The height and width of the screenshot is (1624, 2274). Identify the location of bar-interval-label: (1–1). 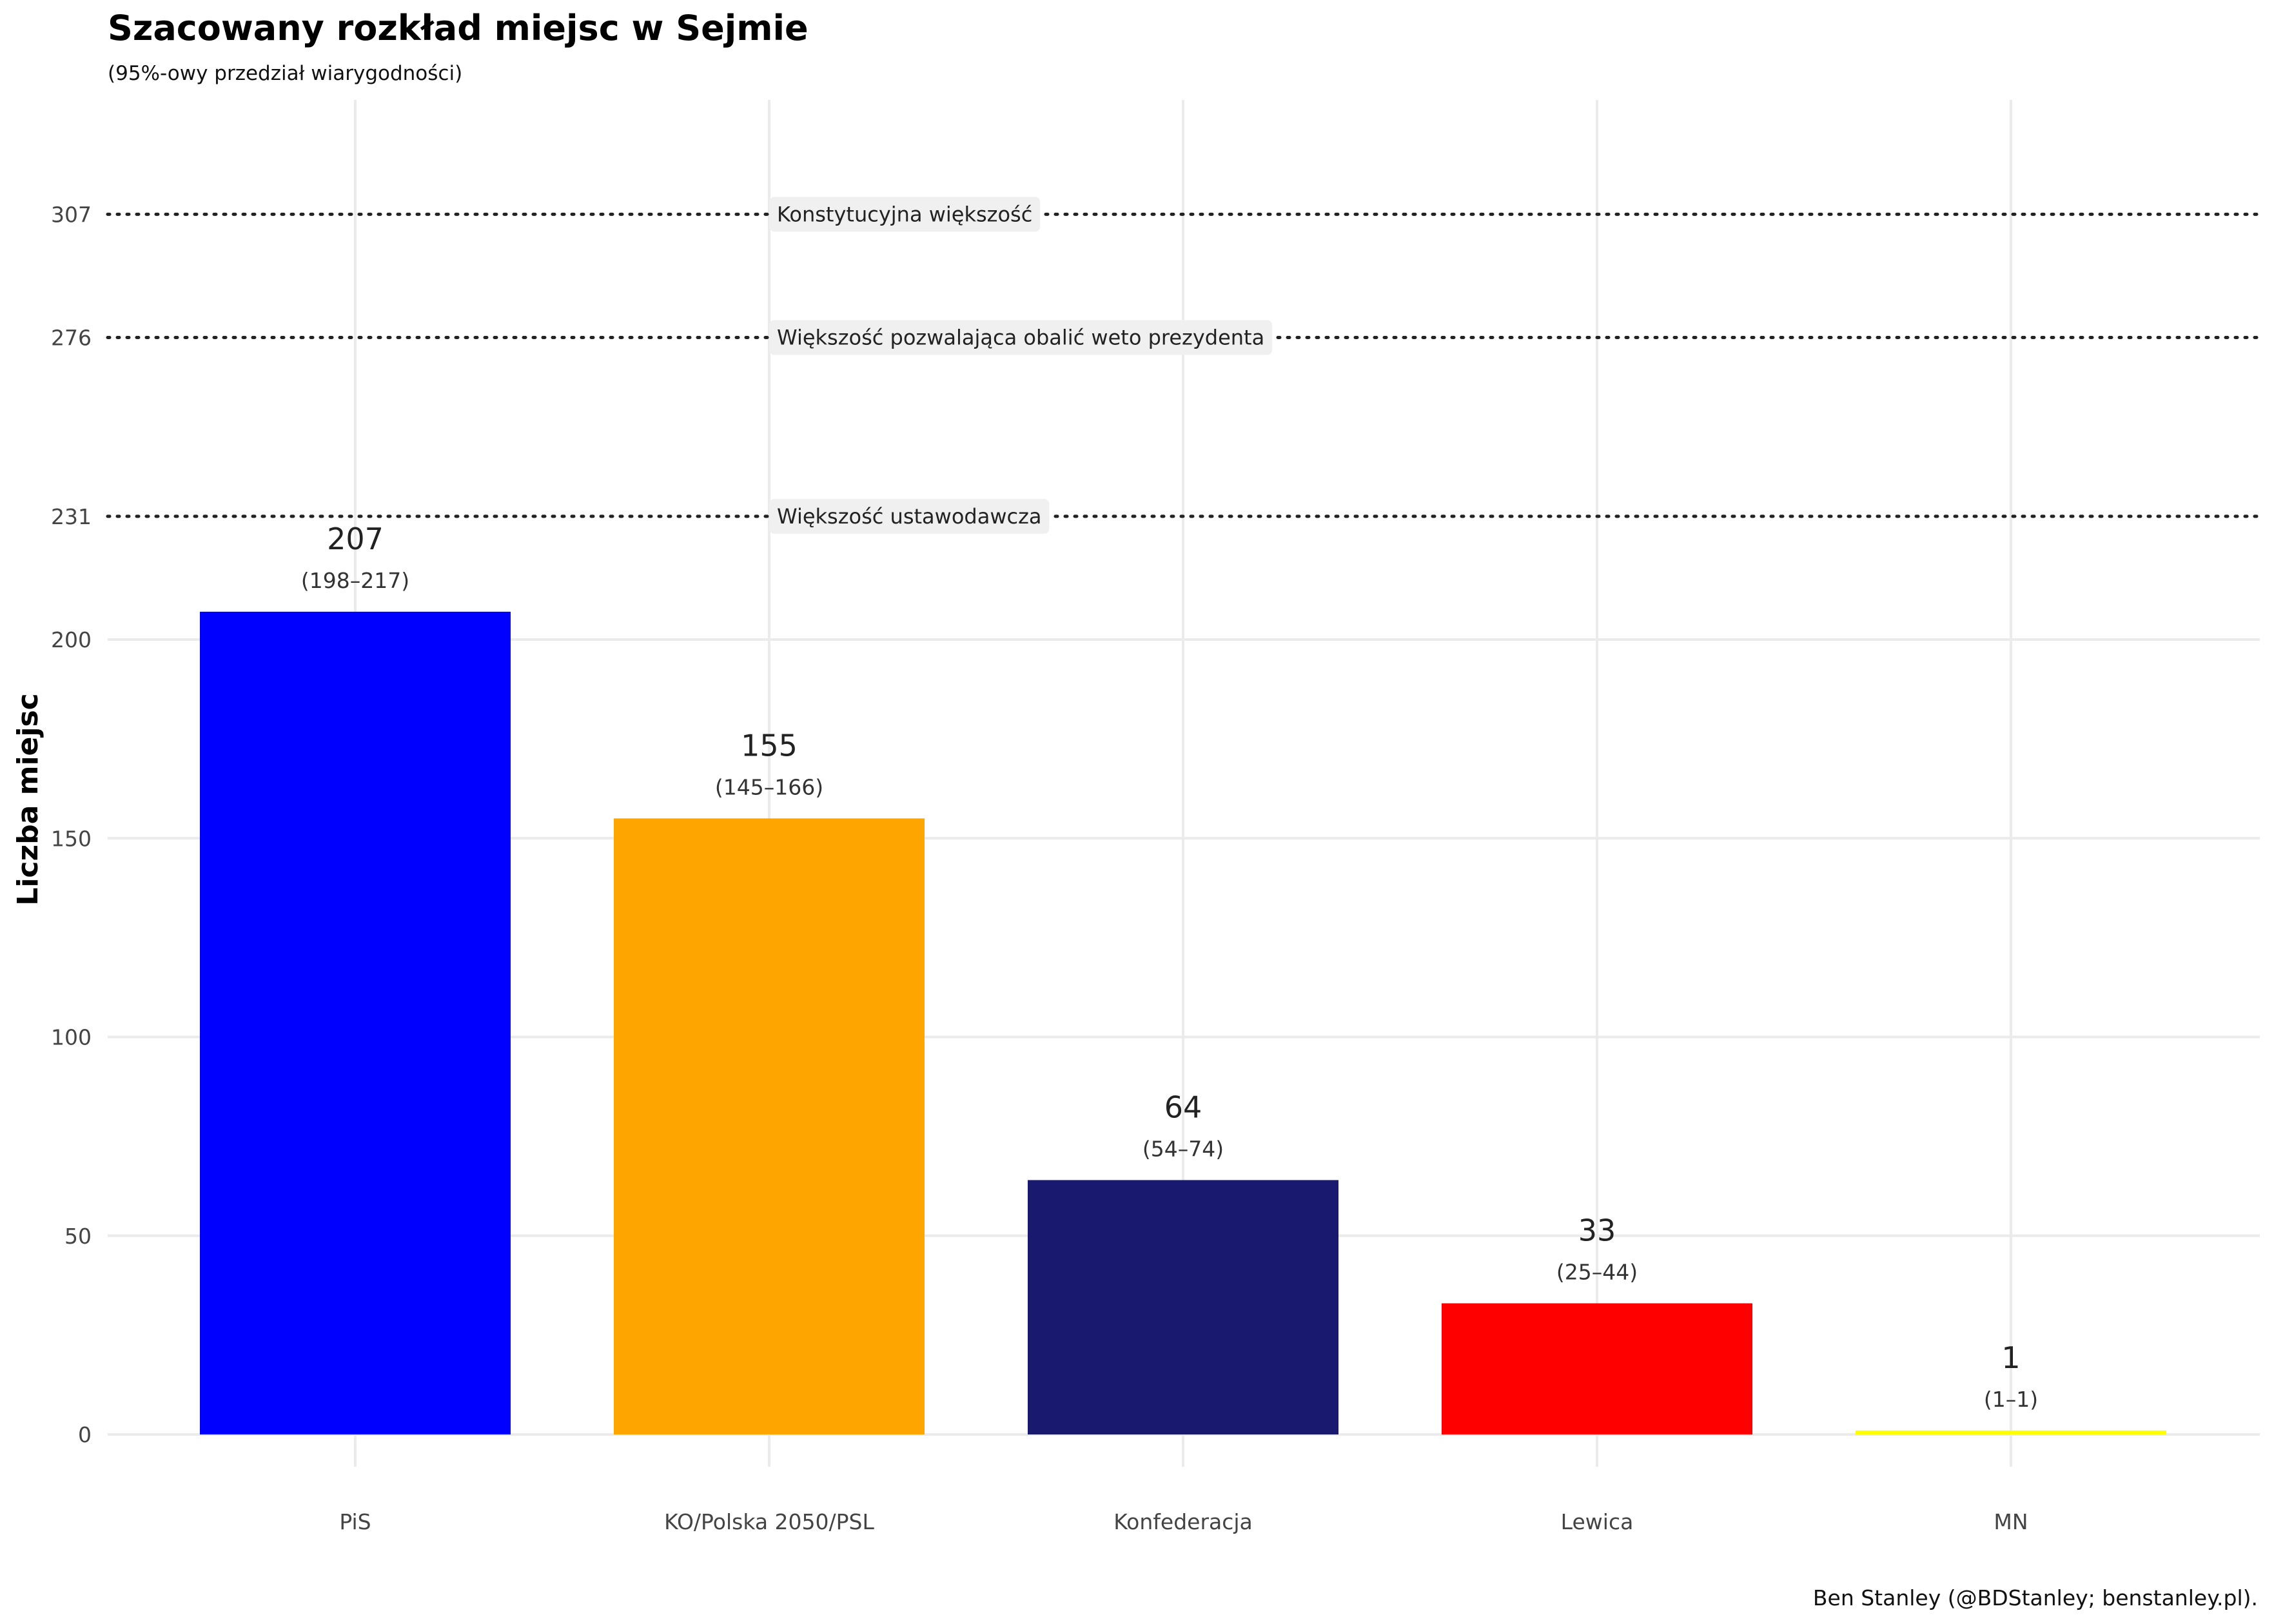
(2011, 1399).